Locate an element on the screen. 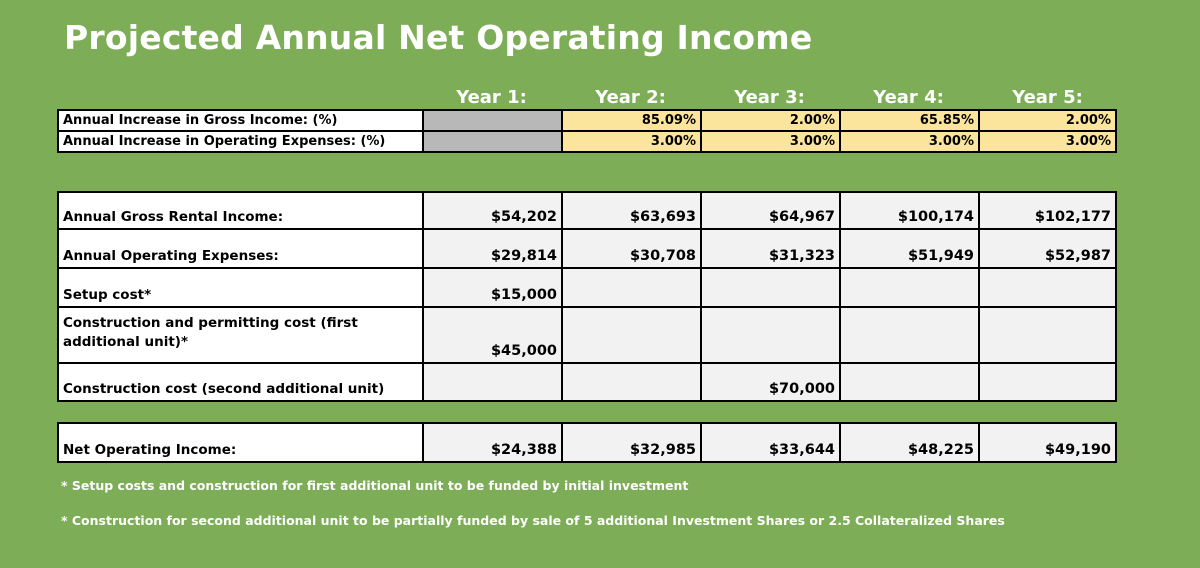  setup-cost-row: Setup cost* $15,000 is located at coordinates (587, 287).